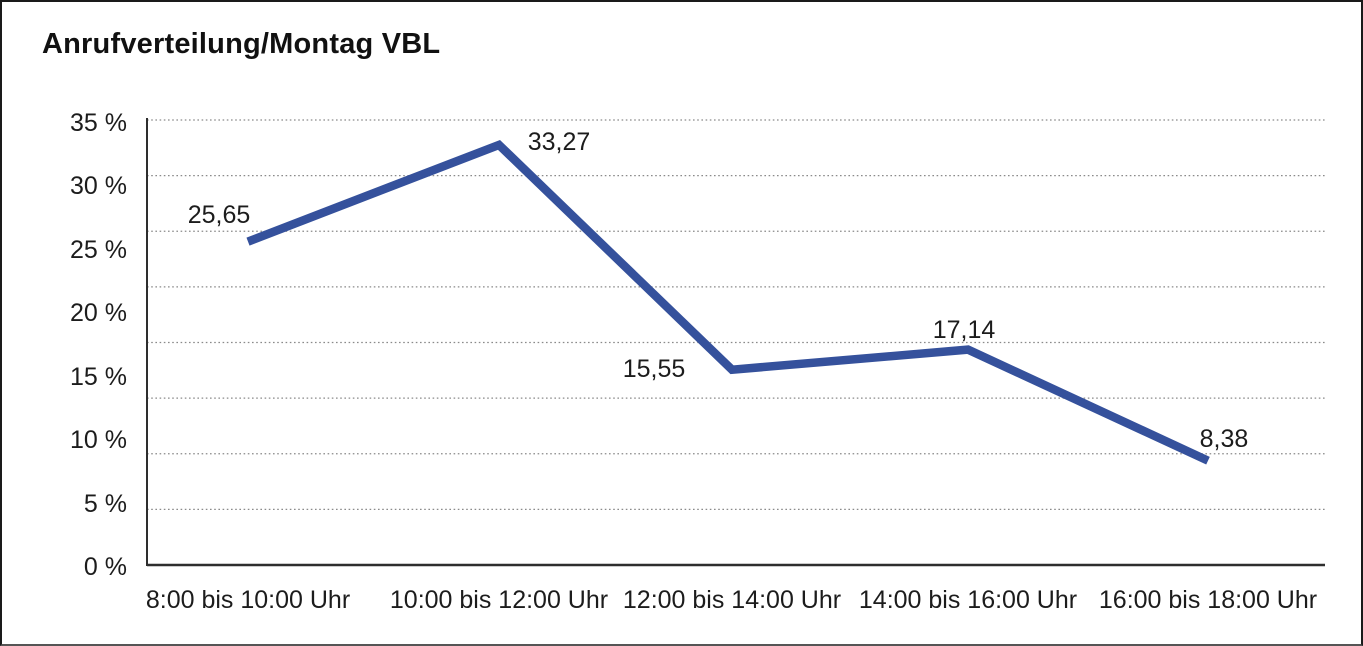 This screenshot has height=646, width=1363. What do you see at coordinates (105, 567) in the screenshot?
I see `y-tick-label: 0 %` at bounding box center [105, 567].